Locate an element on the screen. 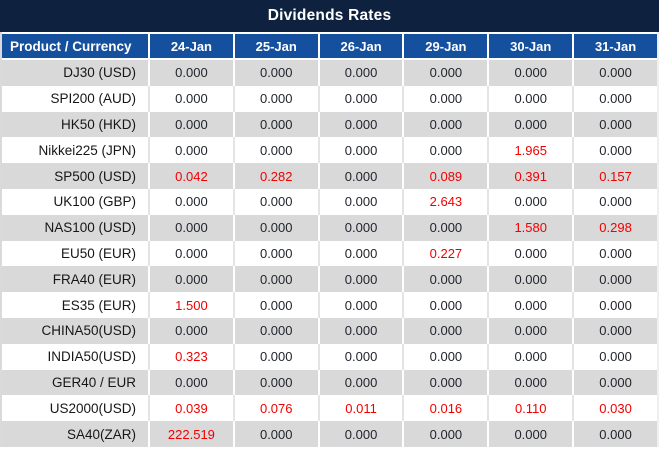  table-row: DJ30 (USD) 0.000 0.000 0.000 0.000 0.000 0.000 is located at coordinates (329, 73).